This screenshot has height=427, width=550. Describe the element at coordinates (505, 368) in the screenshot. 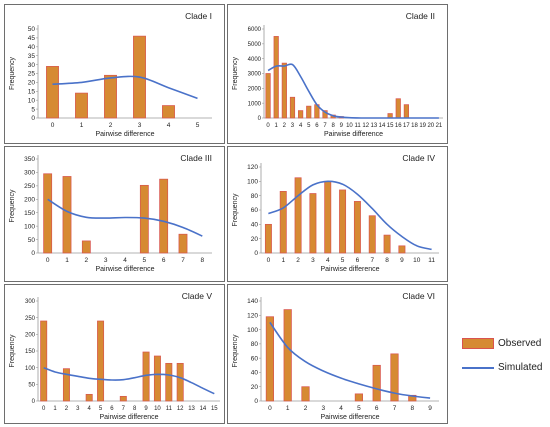

I see `legend-item-simulated: Simulated` at that location.